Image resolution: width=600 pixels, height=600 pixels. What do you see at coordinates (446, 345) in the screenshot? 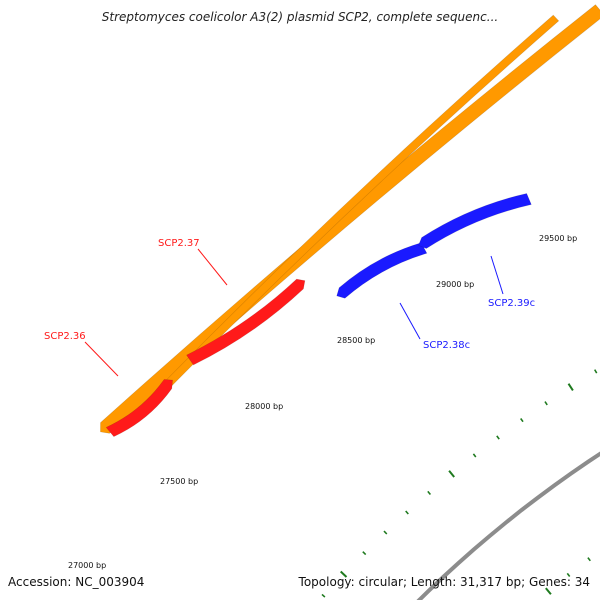
I see `gene-label-scp2-38c: SCP2.38c` at bounding box center [446, 345].